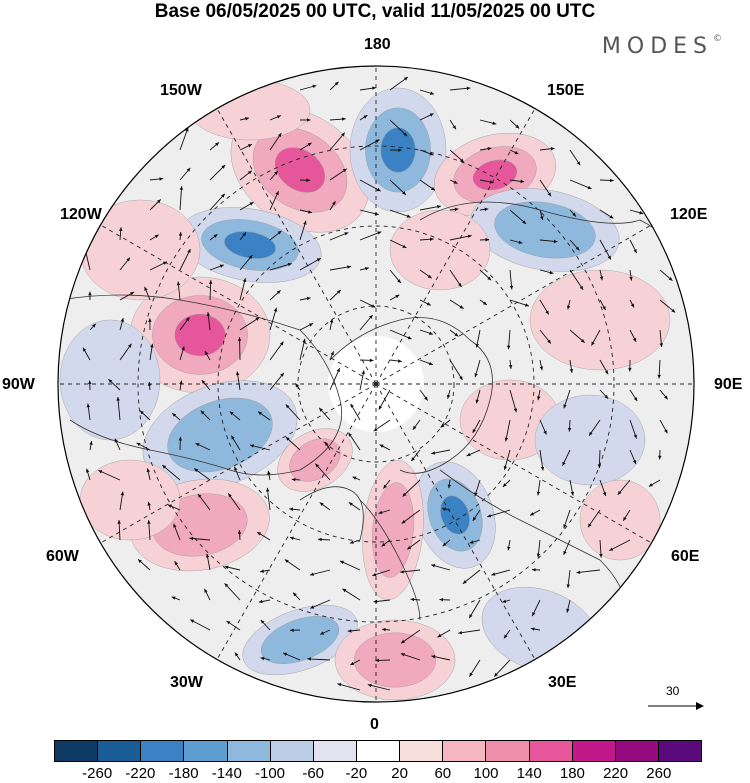 The width and height of the screenshot is (750, 783). What do you see at coordinates (18, 384) in the screenshot?
I see `lon-label-90w: 90W` at bounding box center [18, 384].